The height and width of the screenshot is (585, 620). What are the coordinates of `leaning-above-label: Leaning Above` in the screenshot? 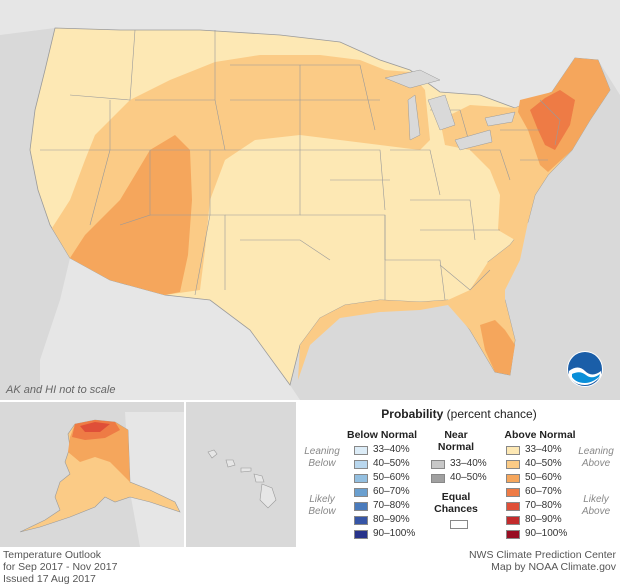 It's located at (596, 458).